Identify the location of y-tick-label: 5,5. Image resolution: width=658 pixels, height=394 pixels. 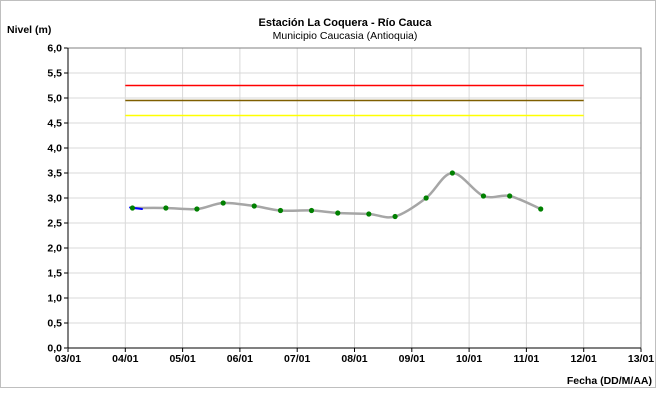
(54, 74).